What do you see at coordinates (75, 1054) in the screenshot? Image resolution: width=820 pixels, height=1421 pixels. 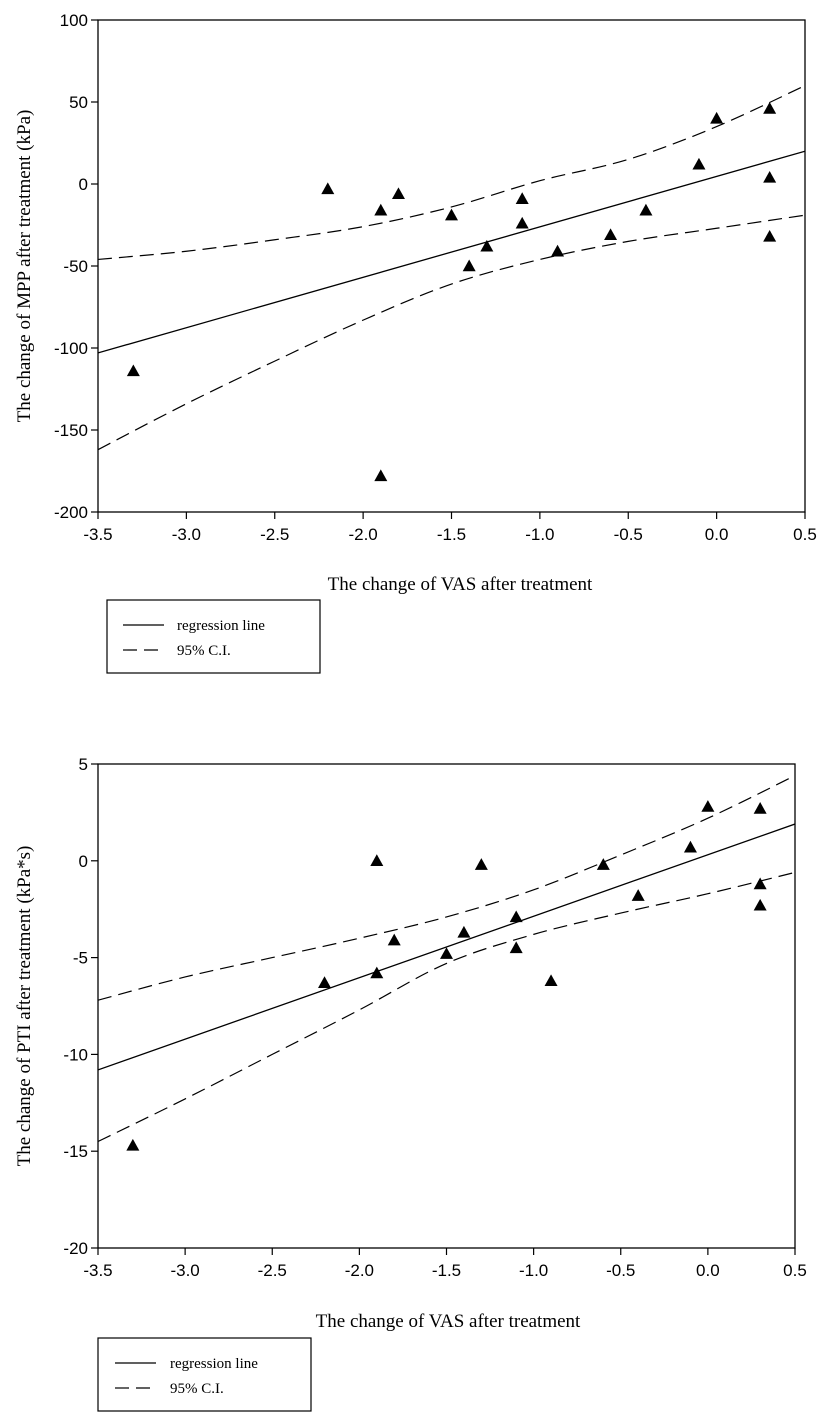 I see `y-tick-label: -10` at bounding box center [75, 1054].